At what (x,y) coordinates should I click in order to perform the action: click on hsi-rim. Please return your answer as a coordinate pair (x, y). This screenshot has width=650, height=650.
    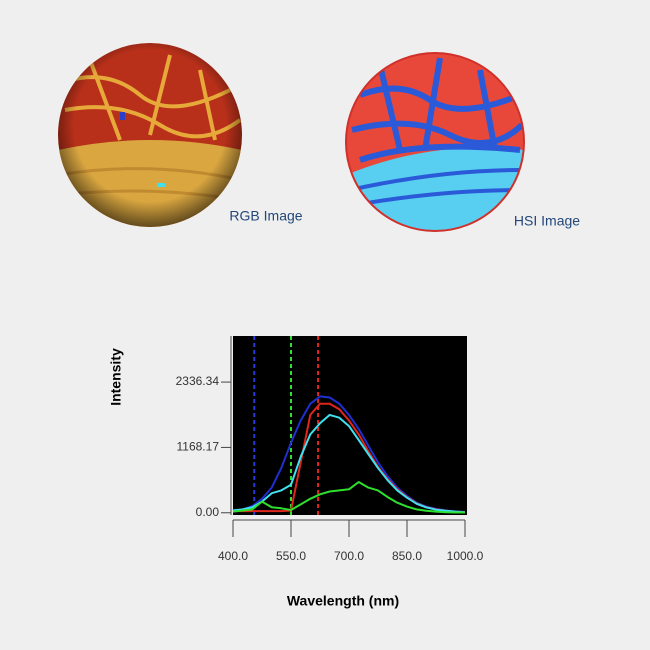
    Looking at the image, I should click on (435, 142).